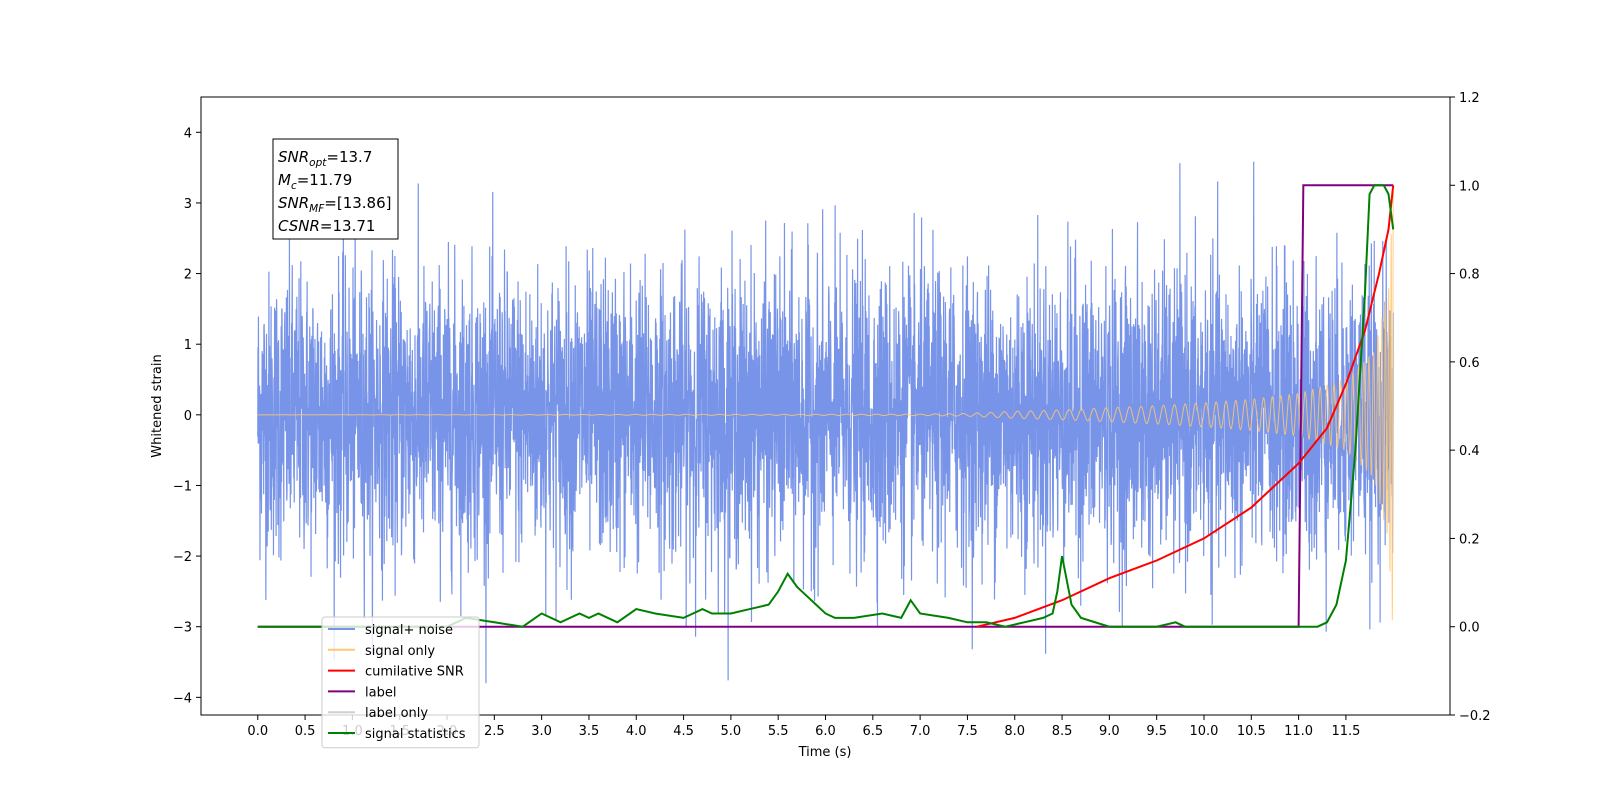  I want to click on y-tick-label: 2, so click(188, 275).